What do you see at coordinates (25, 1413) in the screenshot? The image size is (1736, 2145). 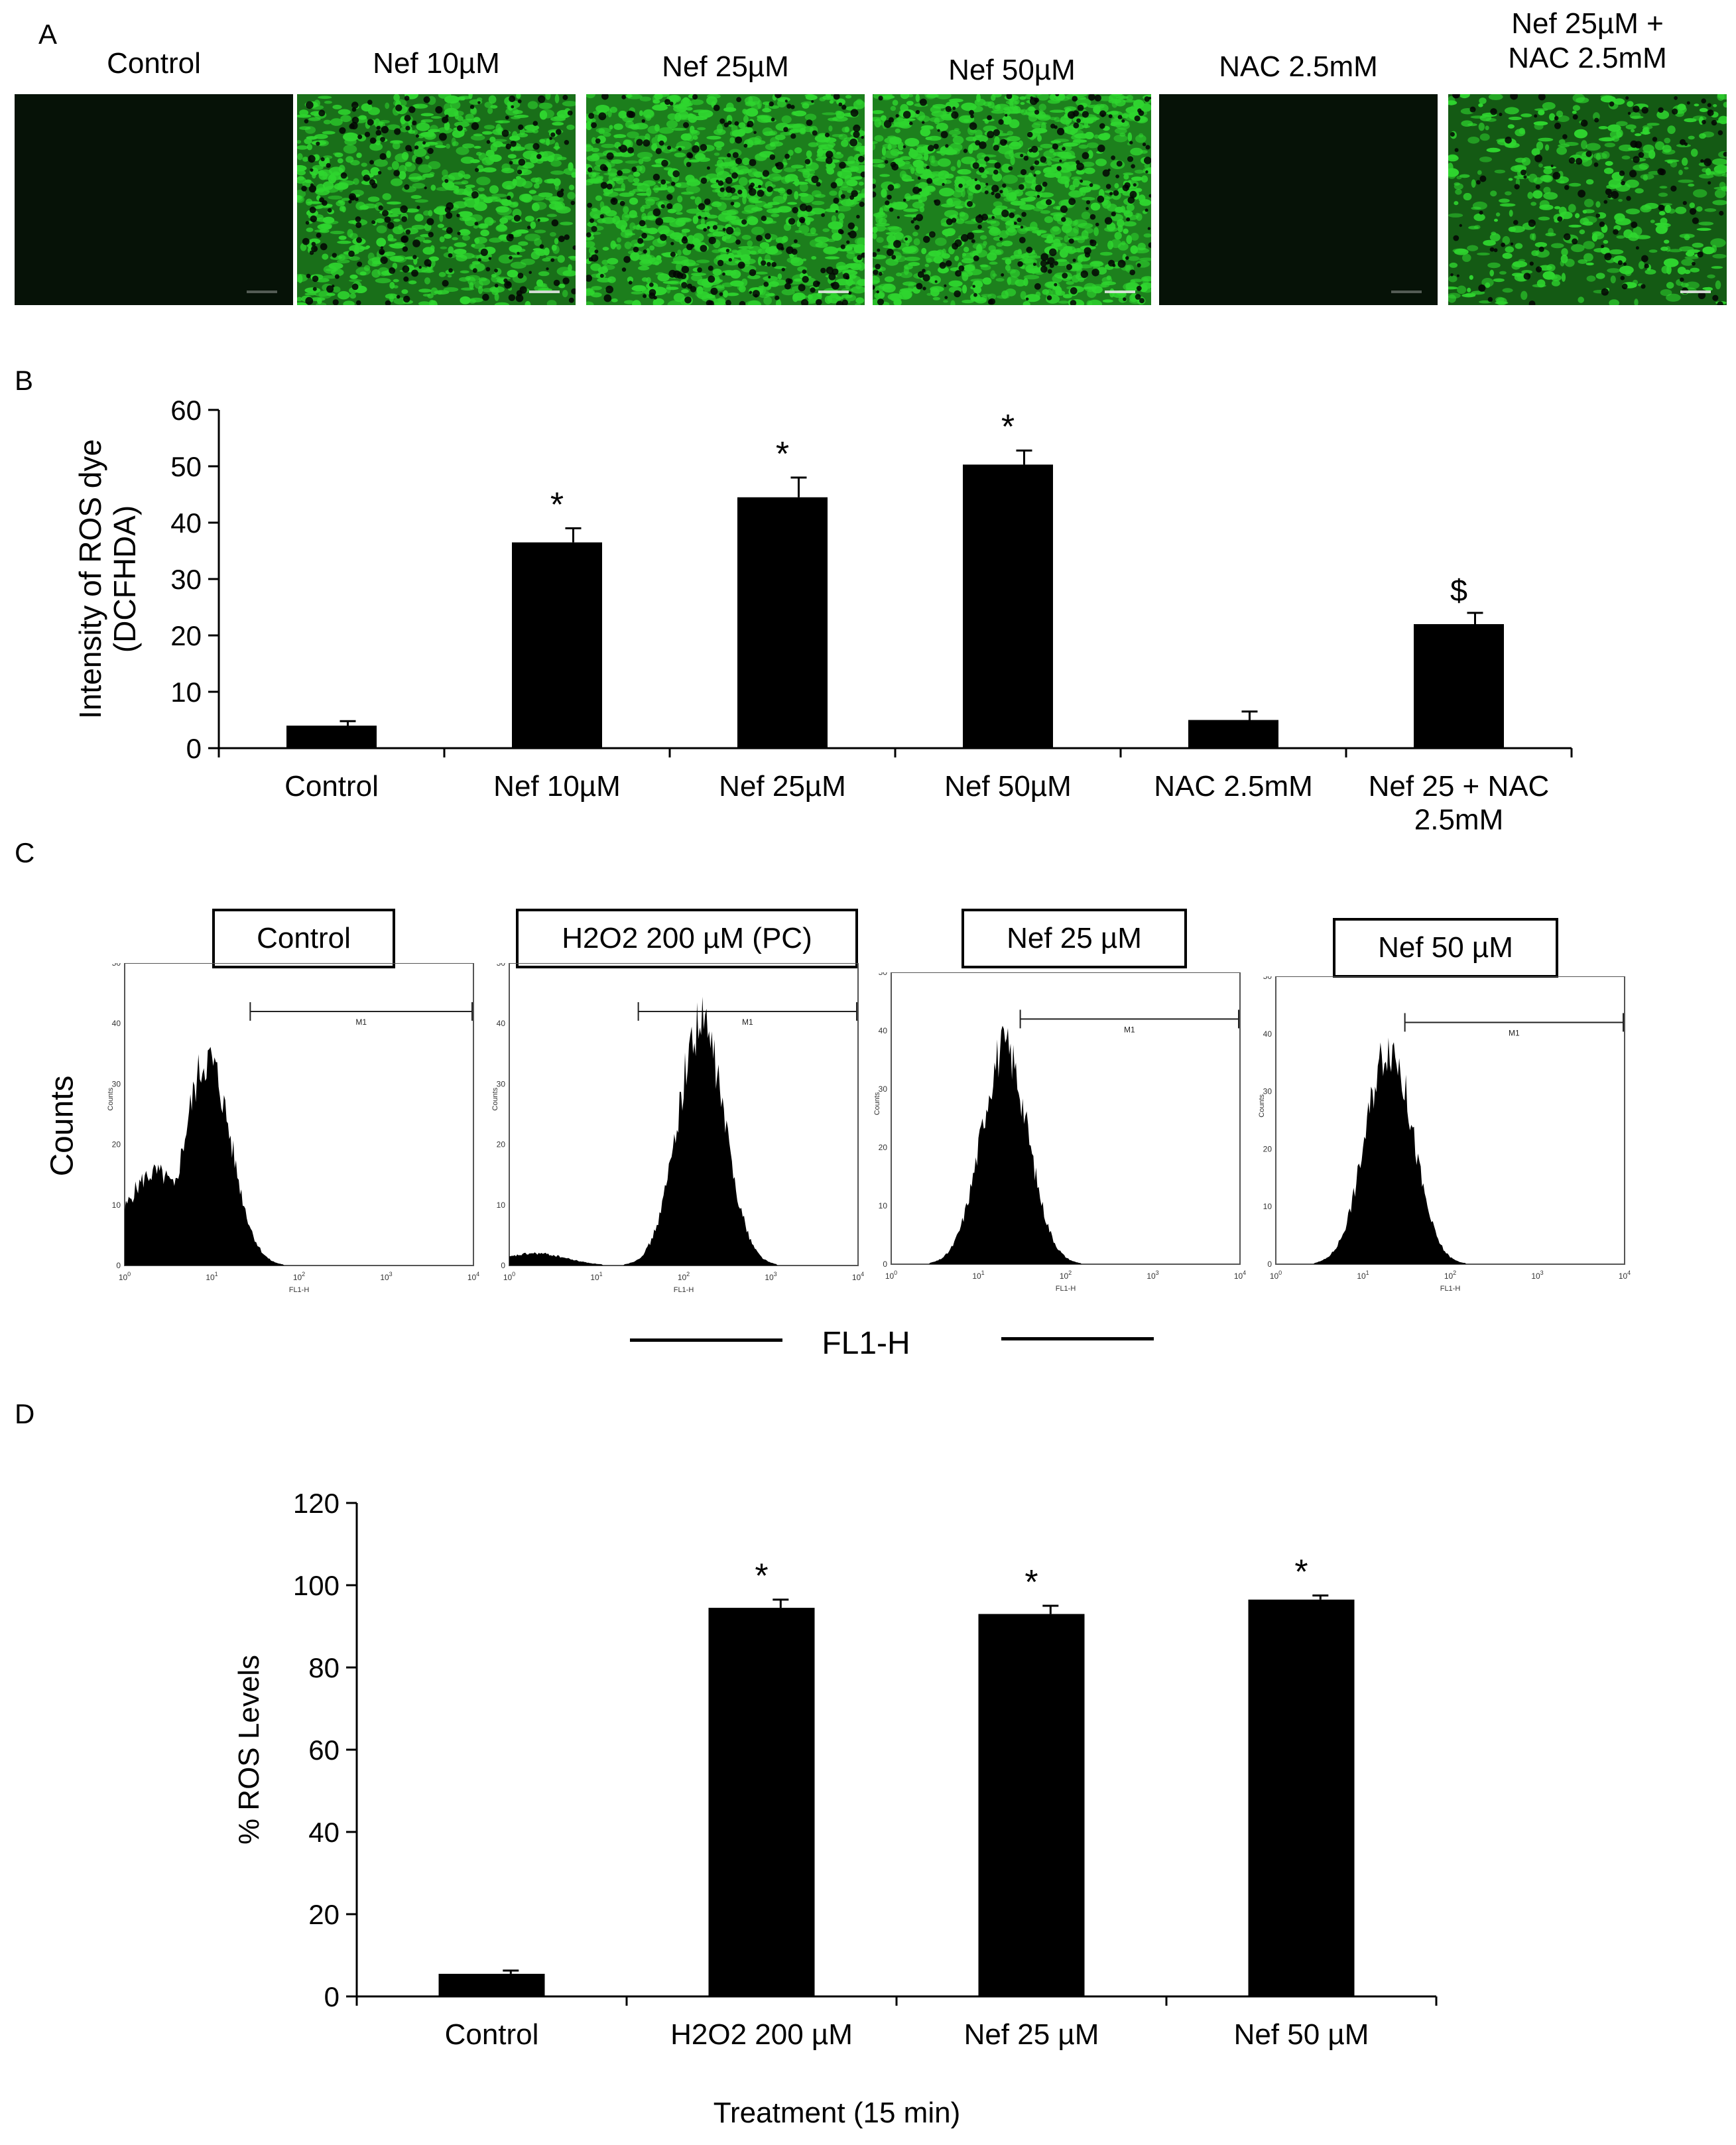 I see `panel-letter-d: D` at bounding box center [25, 1413].